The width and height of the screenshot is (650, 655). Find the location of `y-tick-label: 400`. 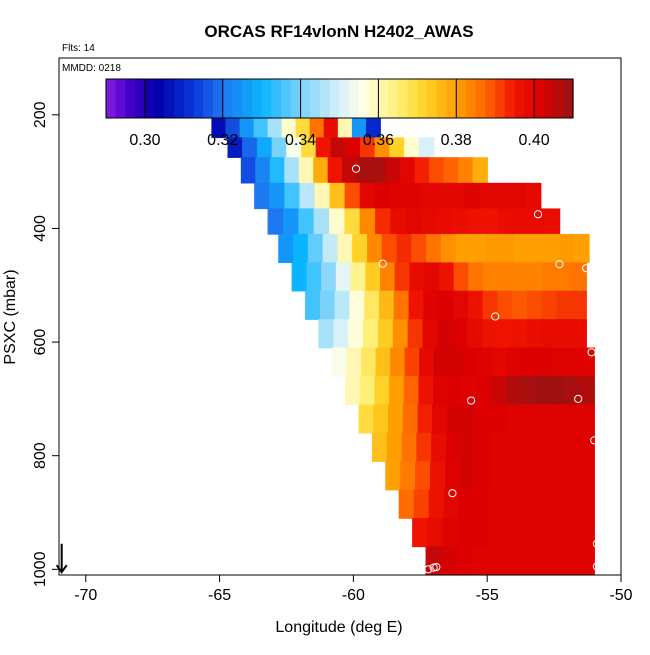

y-tick-label: 400 is located at coordinates (40, 228).